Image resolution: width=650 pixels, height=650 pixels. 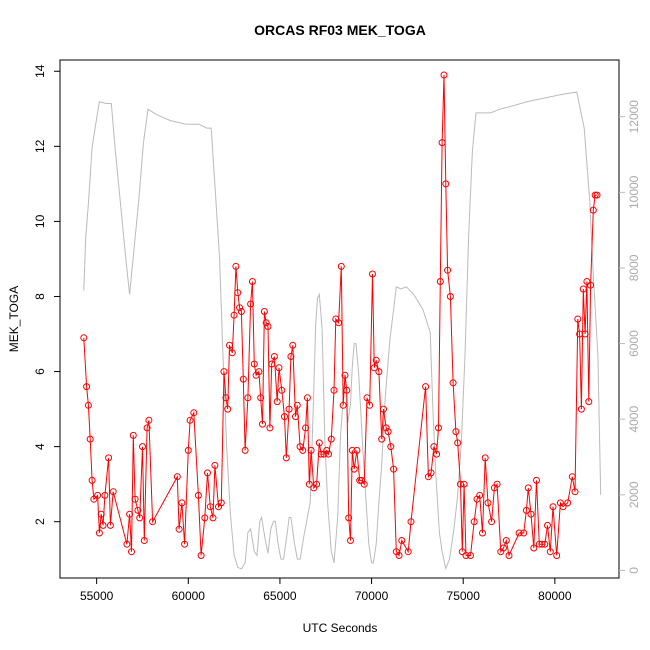 I want to click on y-axis-right: 0 2000 4000 6000 8000 10000 12000, so click(x=630, y=337).